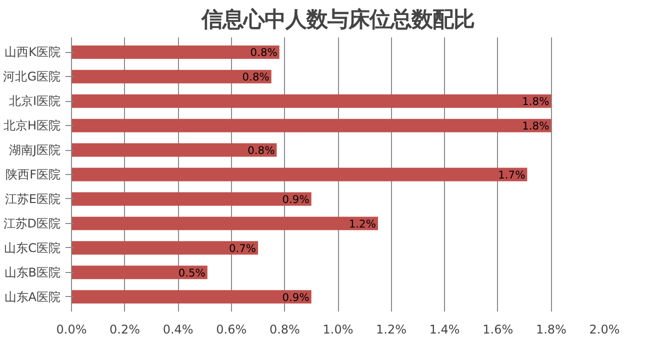 Image resolution: width=664 pixels, height=339 pixels. I want to click on x-tick-label: 0.8%, so click(284, 329).